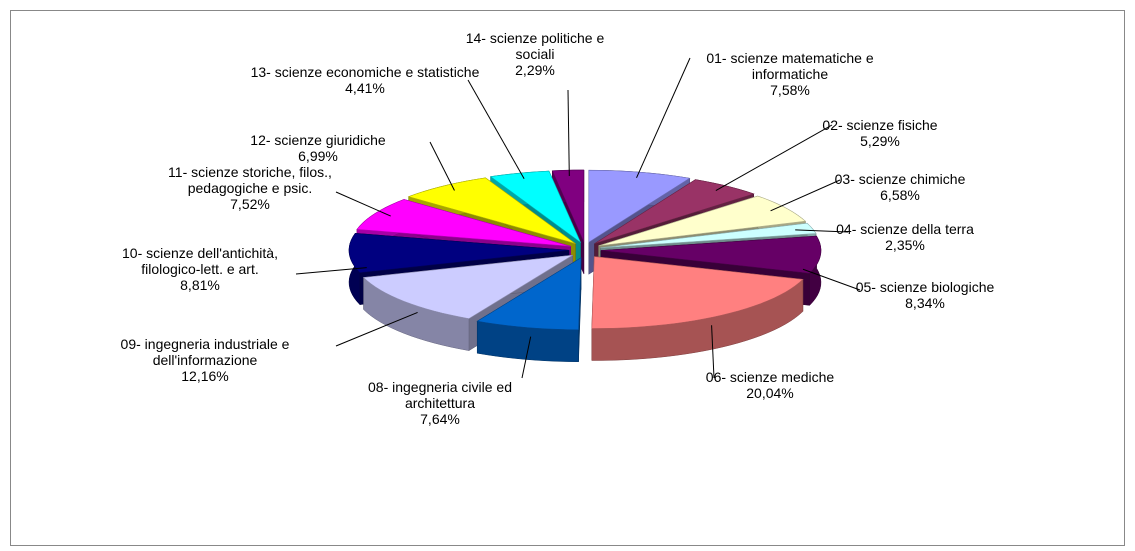  What do you see at coordinates (250, 204) in the screenshot?
I see `value-label: 7,52%` at bounding box center [250, 204].